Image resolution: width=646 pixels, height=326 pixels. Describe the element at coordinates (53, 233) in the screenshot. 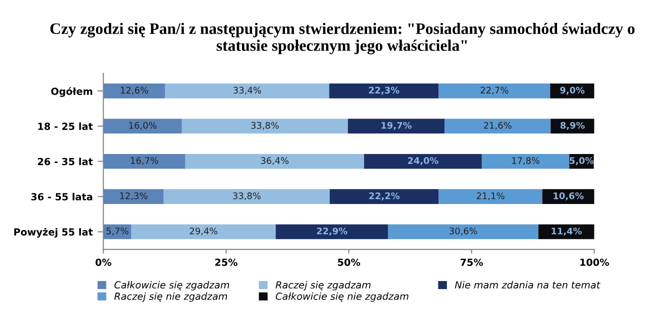

I see `y-tick-label: Powyżej 55 lat` at that location.